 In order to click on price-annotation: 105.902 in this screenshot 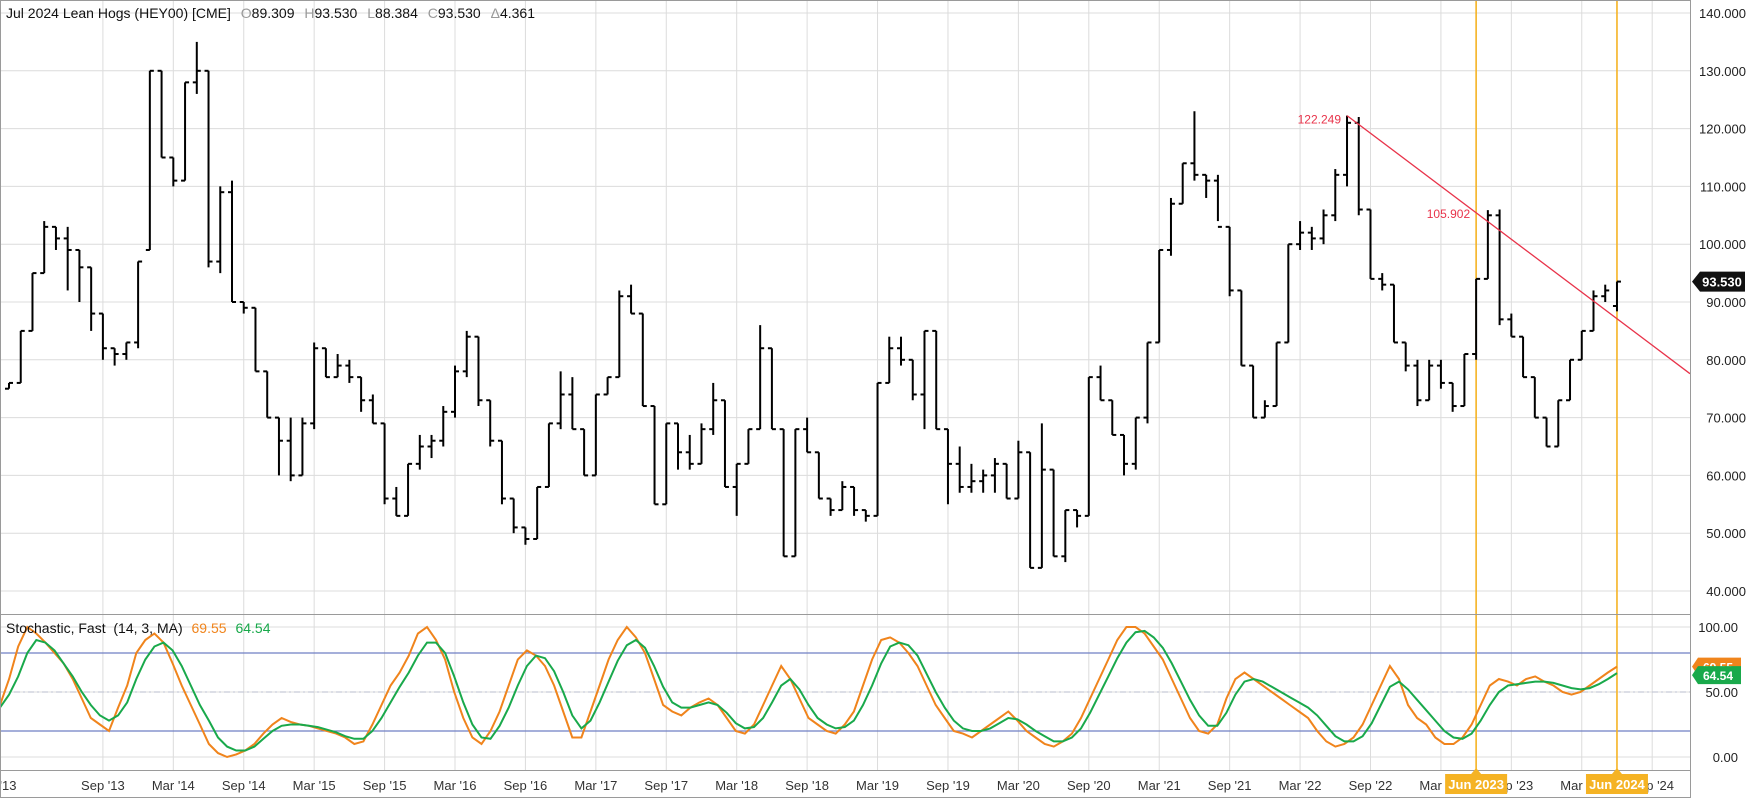, I will do `click(1449, 214)`.